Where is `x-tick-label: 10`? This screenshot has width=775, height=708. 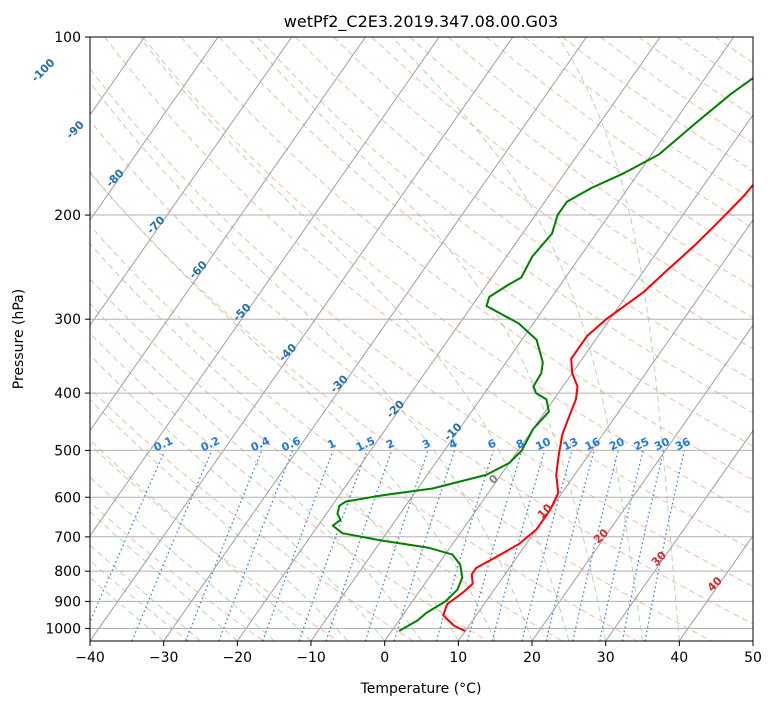
x-tick-label: 10 is located at coordinates (458, 658).